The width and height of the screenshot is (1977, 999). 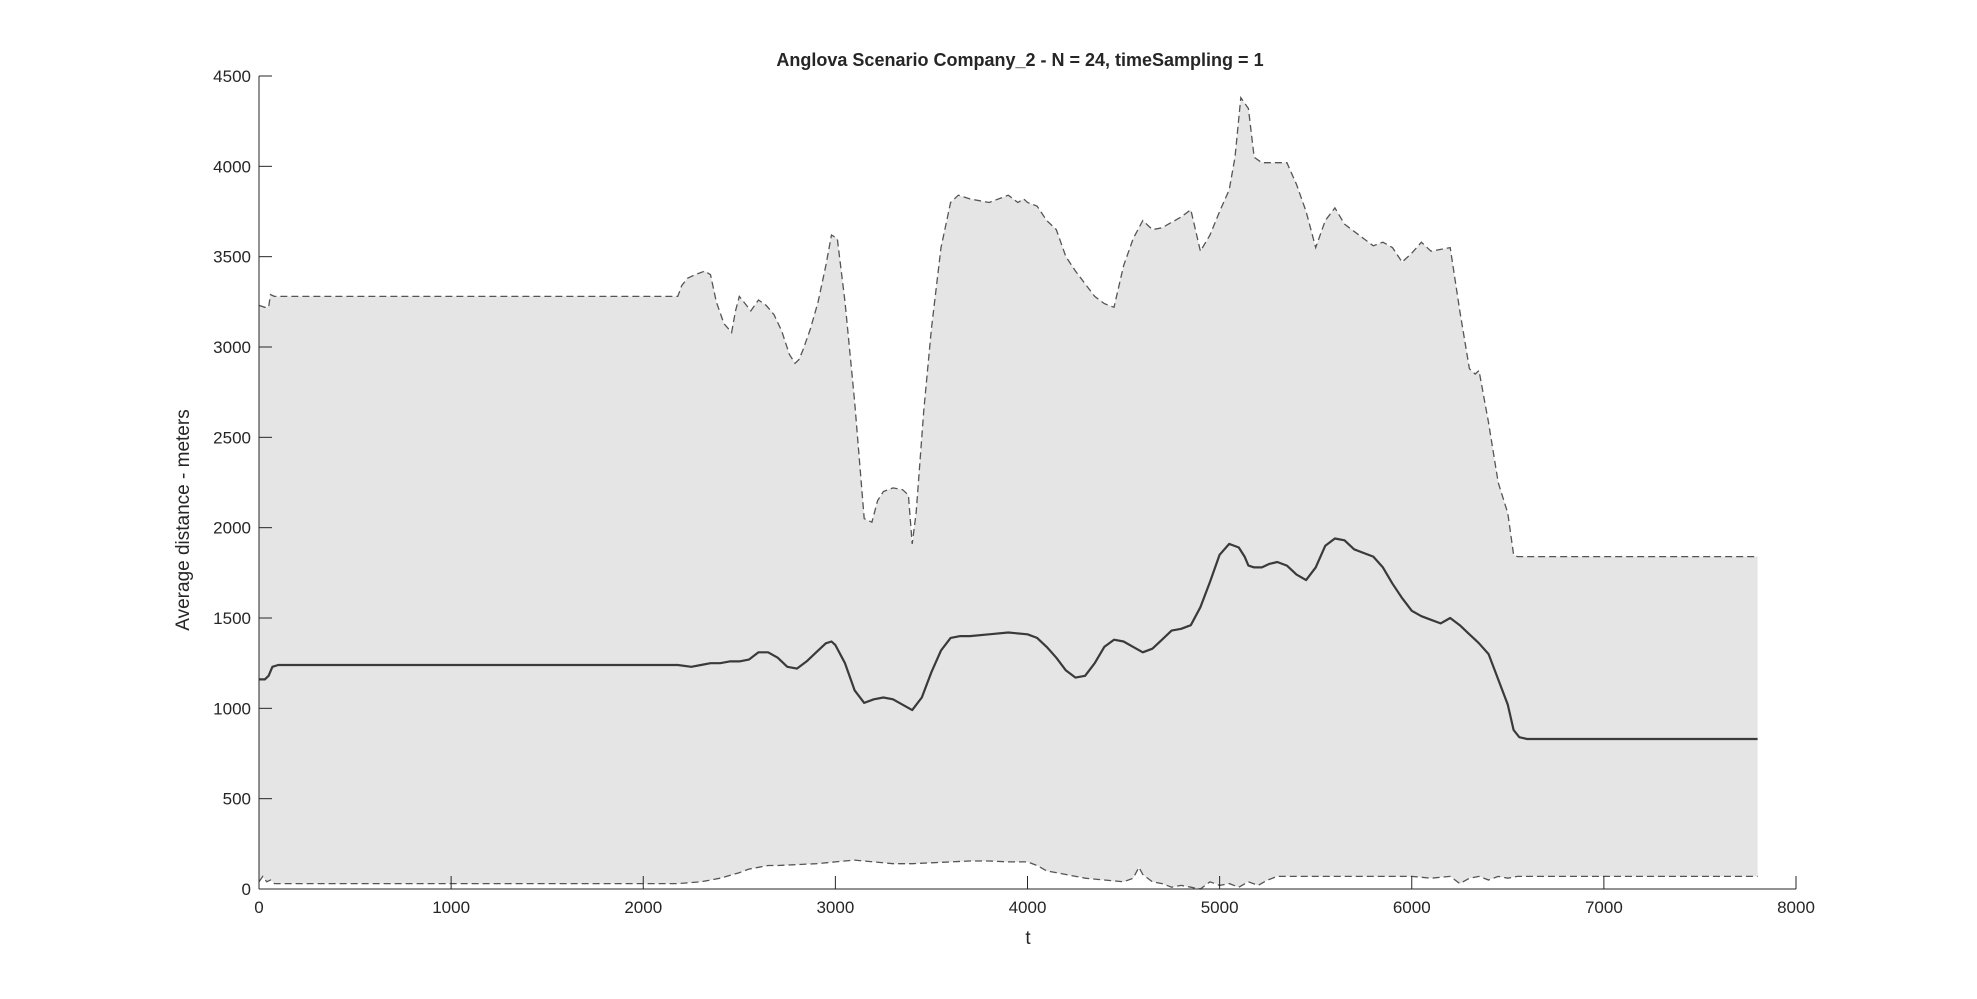 I want to click on x-tick-label: 2000, so click(x=643, y=907).